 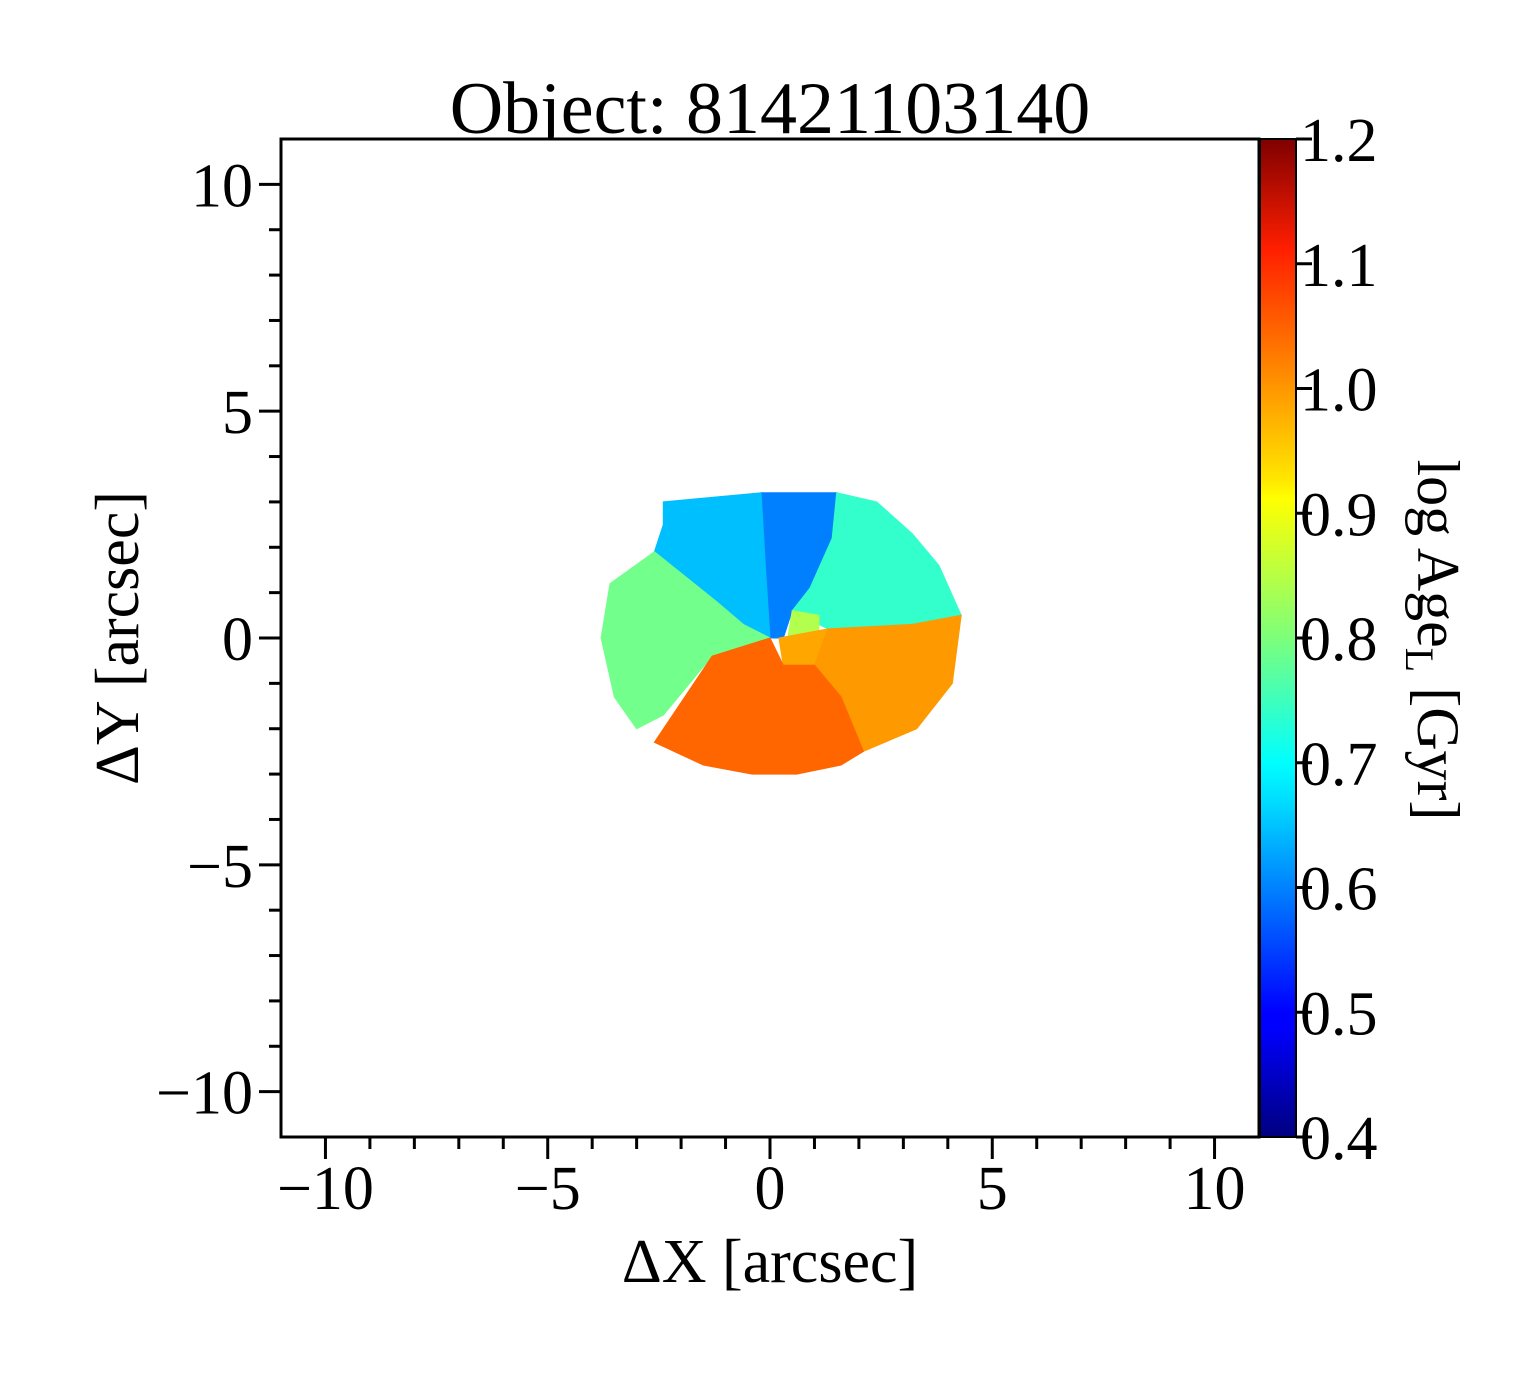 What do you see at coordinates (781, 633) in the screenshot?
I see `bins-layer` at bounding box center [781, 633].